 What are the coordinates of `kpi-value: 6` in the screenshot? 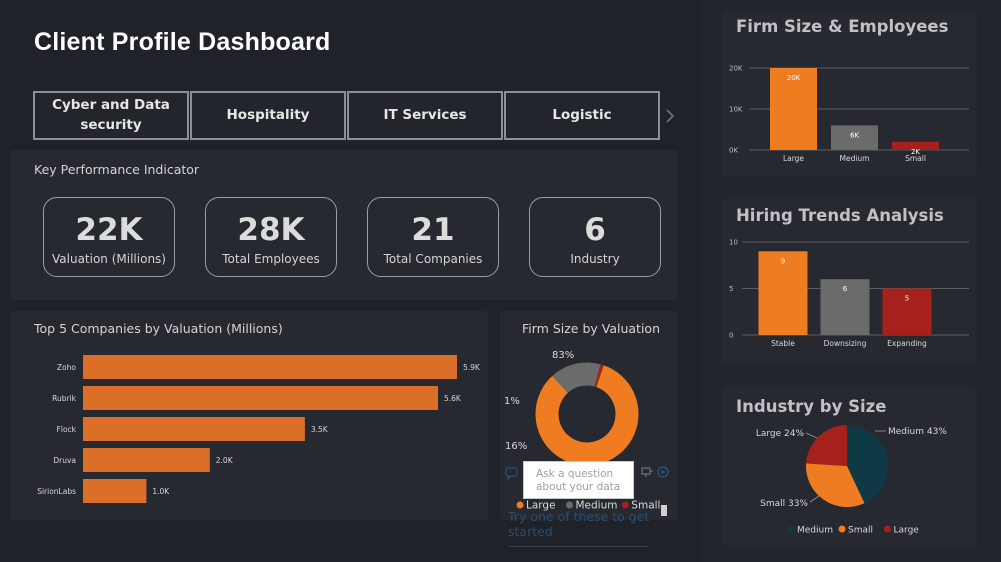 It's located at (595, 230).